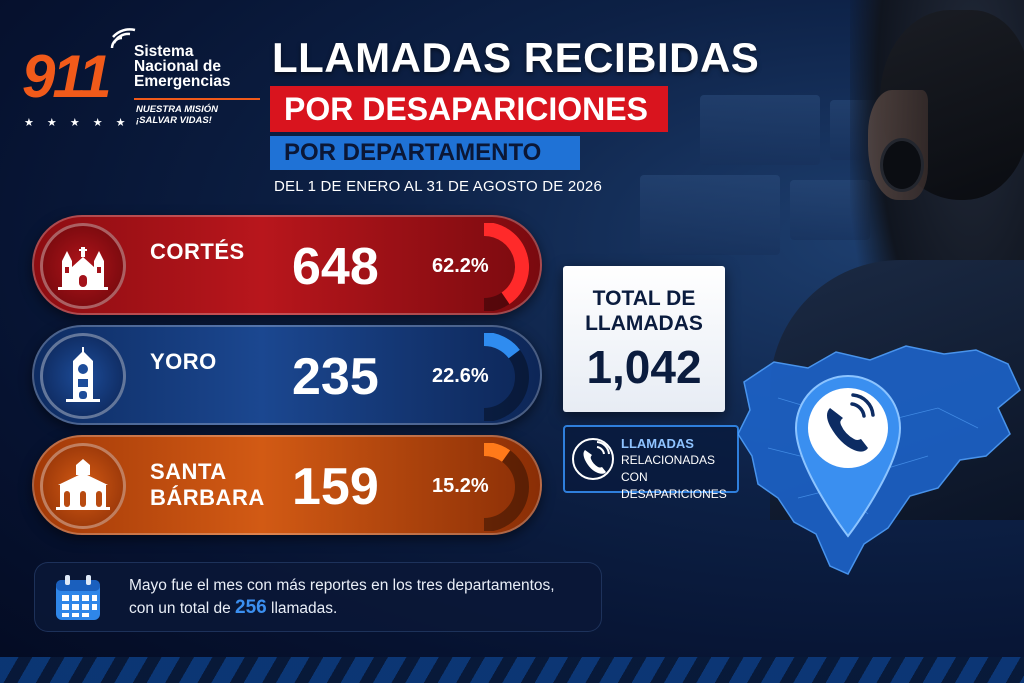  What do you see at coordinates (83, 486) in the screenshot?
I see `church-icon` at bounding box center [83, 486].